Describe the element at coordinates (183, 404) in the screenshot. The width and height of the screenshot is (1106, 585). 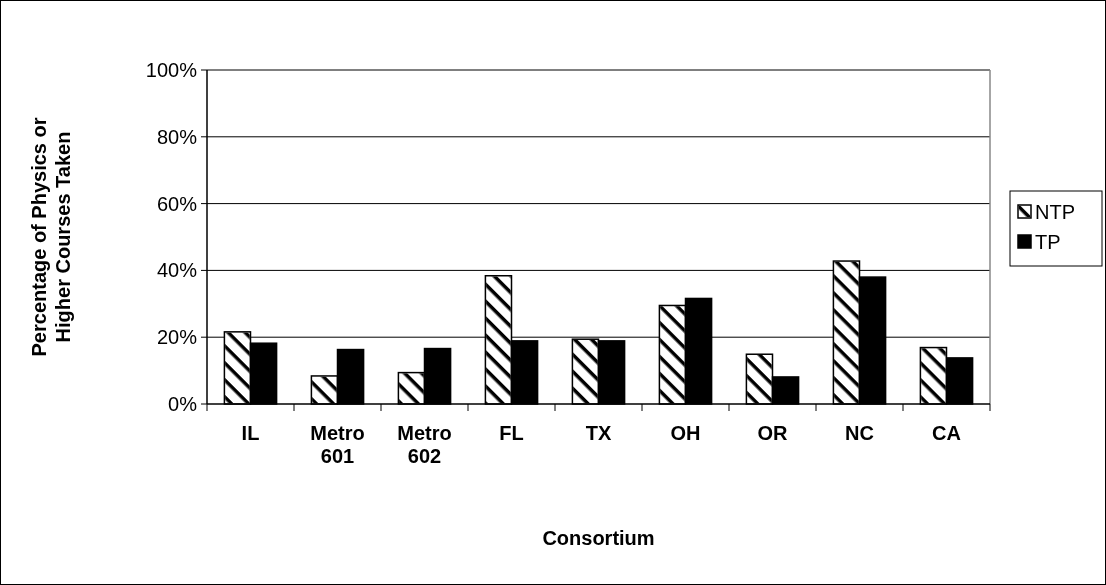
I see `y-tick-label: 0%` at that location.